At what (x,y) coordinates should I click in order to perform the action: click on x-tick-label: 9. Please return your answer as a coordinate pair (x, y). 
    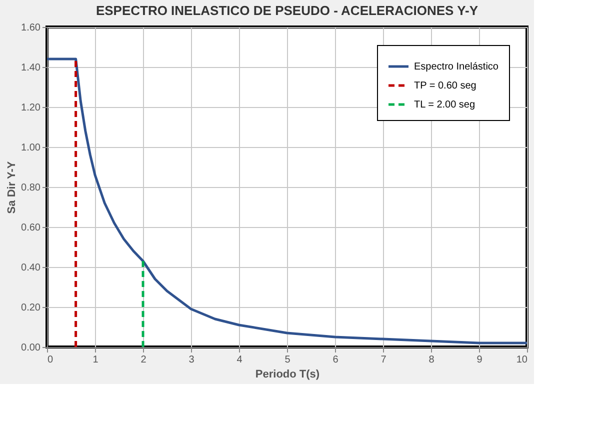
    Looking at the image, I should click on (479, 360).